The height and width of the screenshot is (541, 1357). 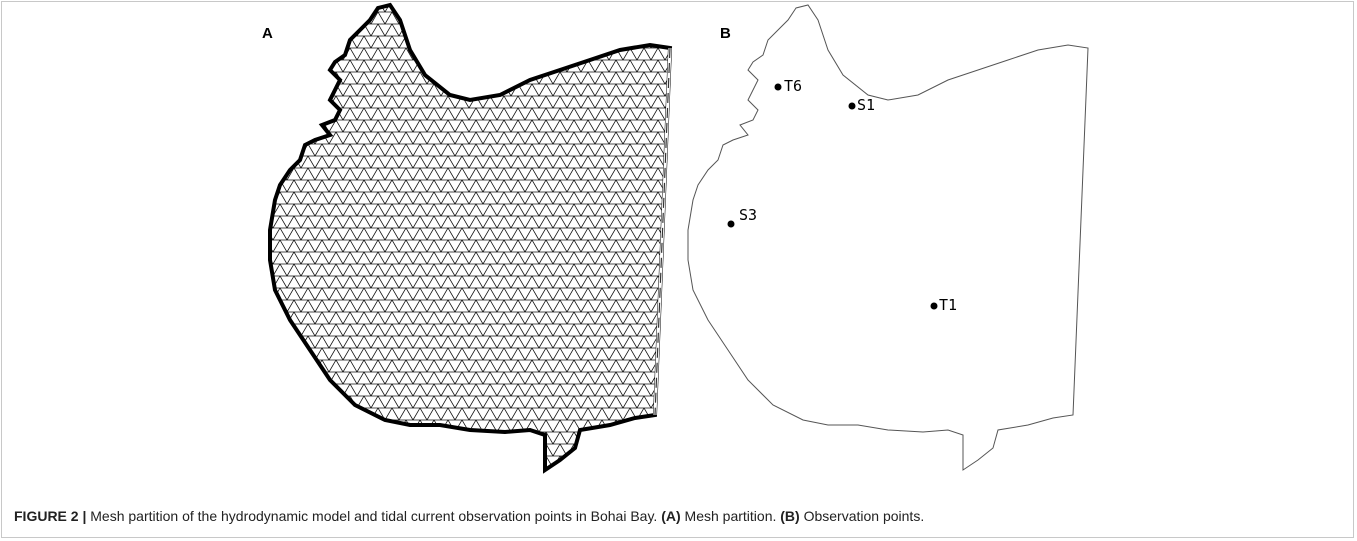 What do you see at coordinates (790, 516) in the screenshot?
I see `caption-part: (B)` at bounding box center [790, 516].